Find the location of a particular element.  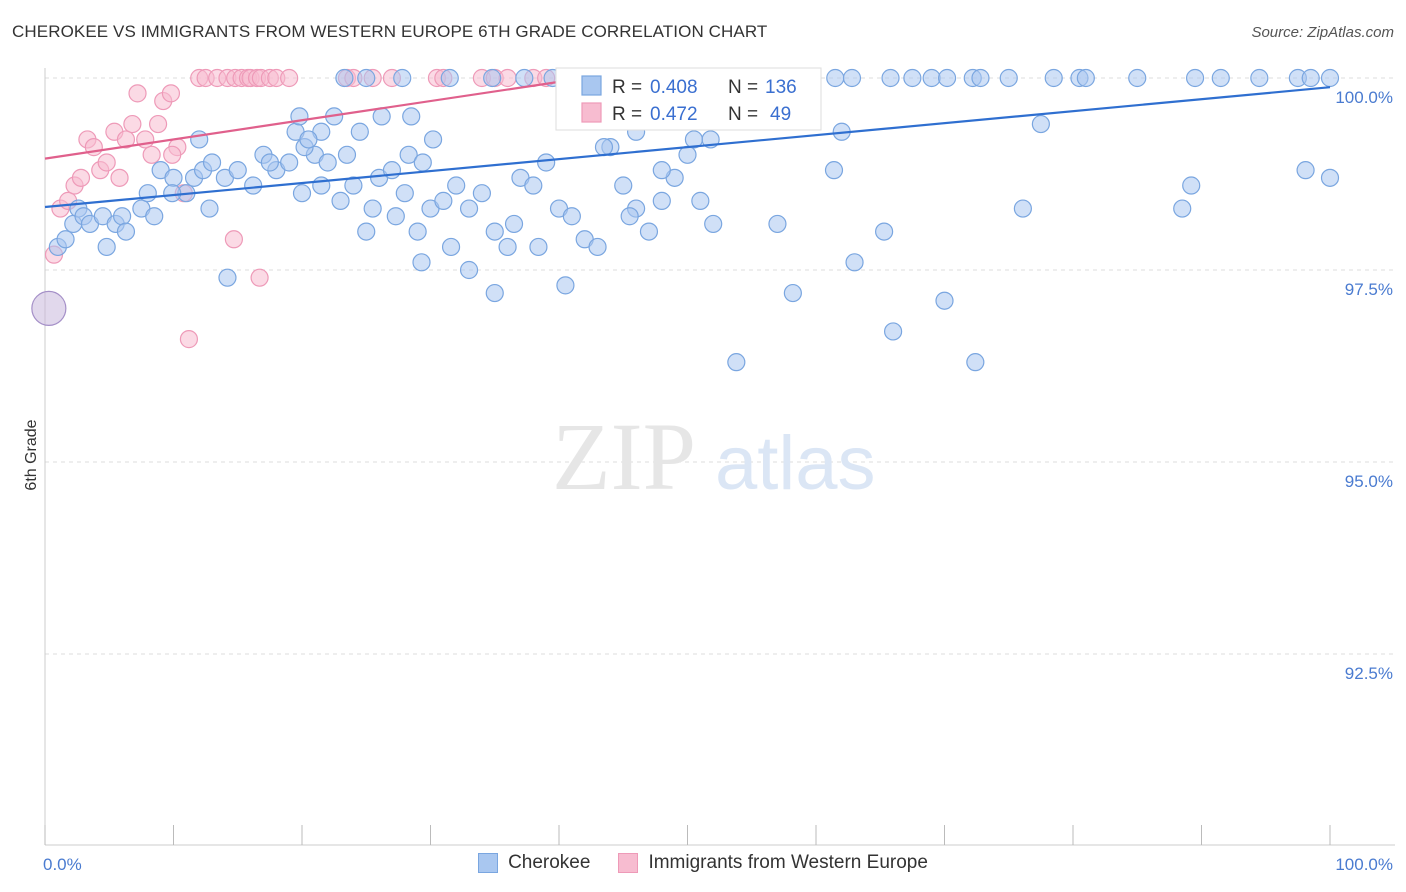

watermark-atlas: atlas is located at coordinates (795, 463).